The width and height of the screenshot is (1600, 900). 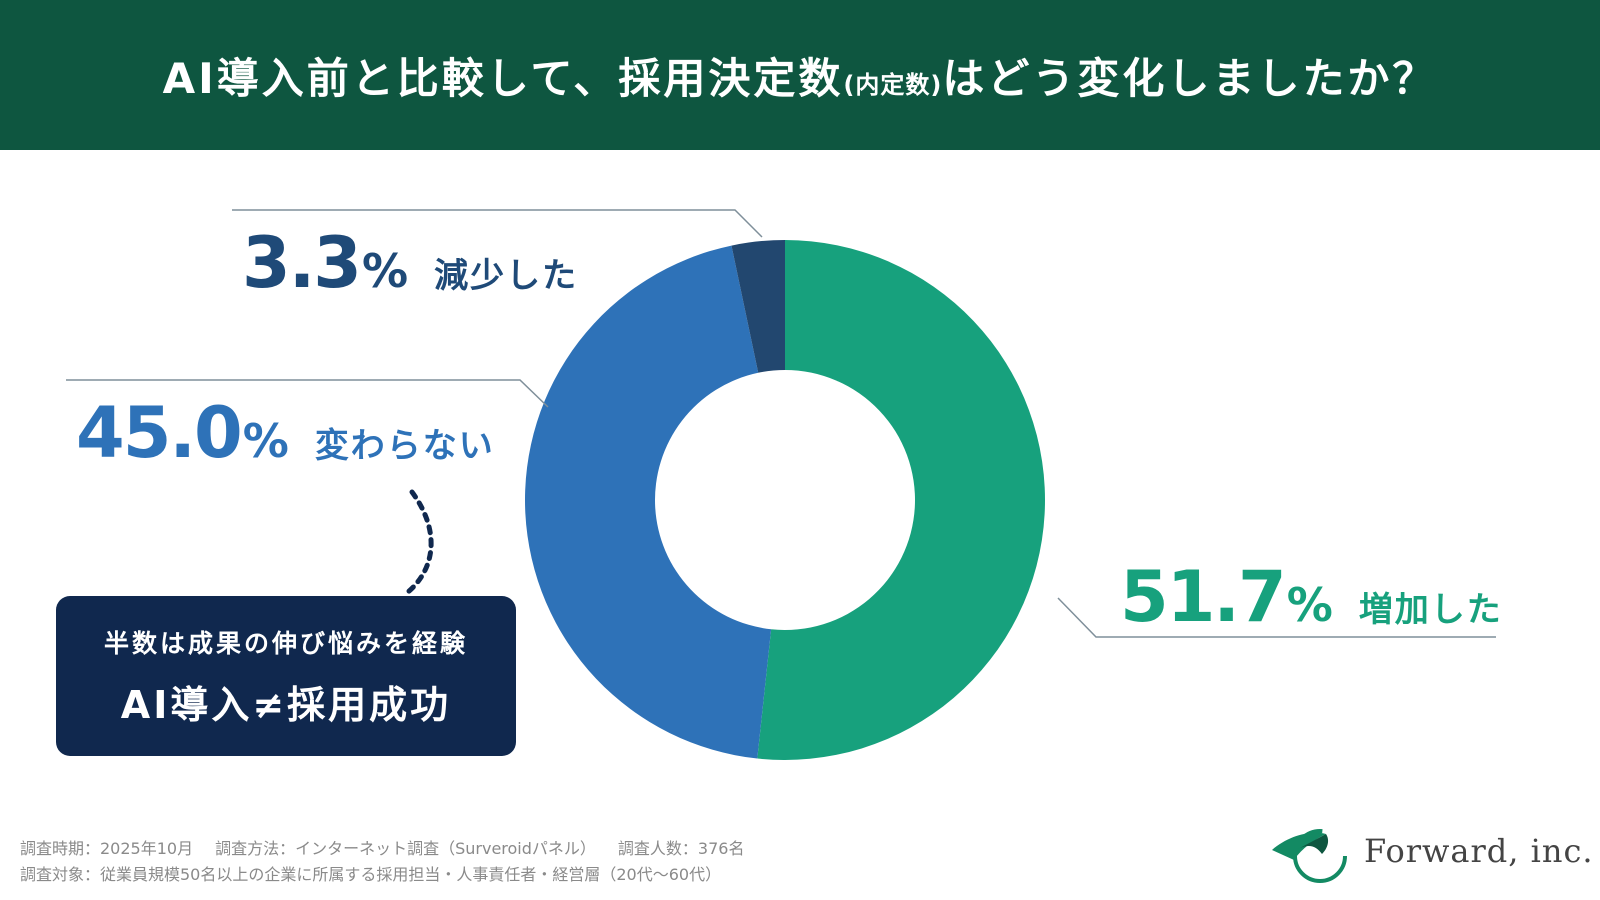 I want to click on slice-label-increase: 51.7% 増加した, so click(x=1311, y=597).